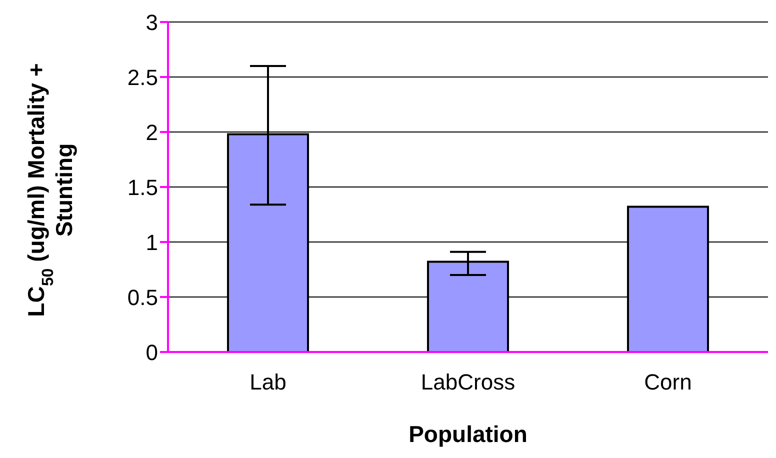 The image size is (776, 458). I want to click on y-tick-label: 3, so click(152, 22).